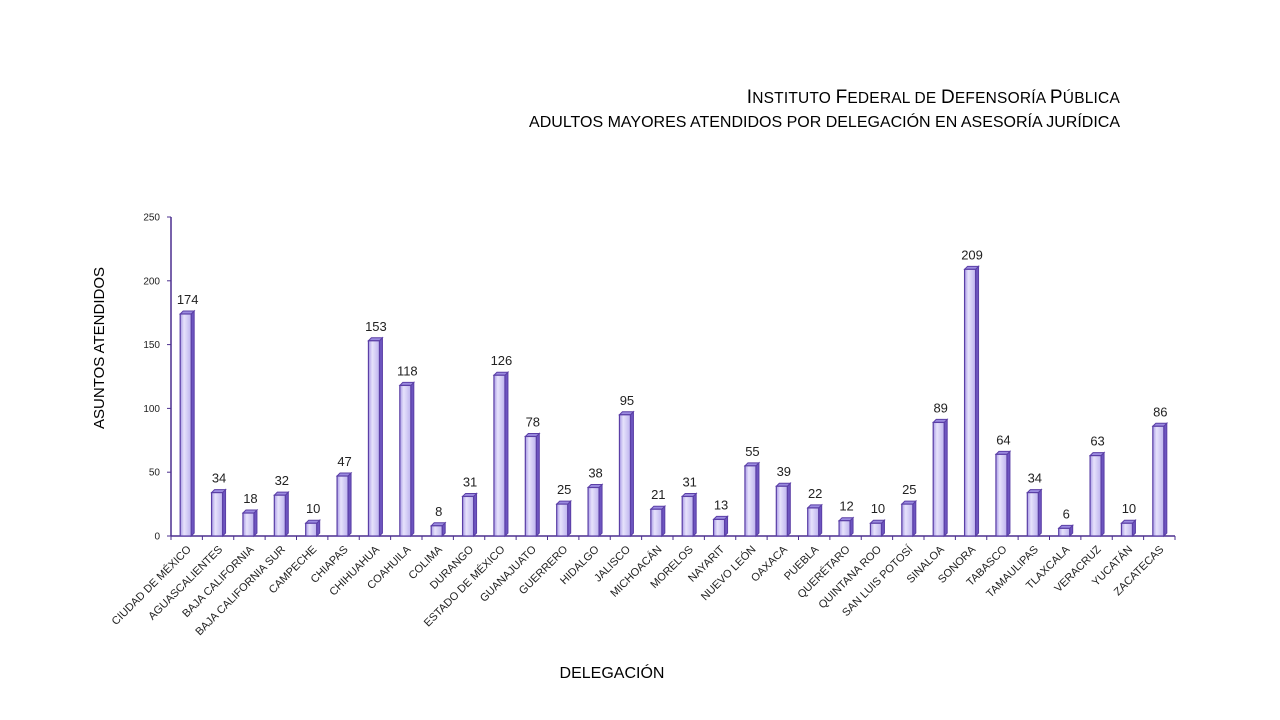  Describe the element at coordinates (99, 348) in the screenshot. I see `y-axis-label: ASUNTOS ATENDIDOS` at that location.